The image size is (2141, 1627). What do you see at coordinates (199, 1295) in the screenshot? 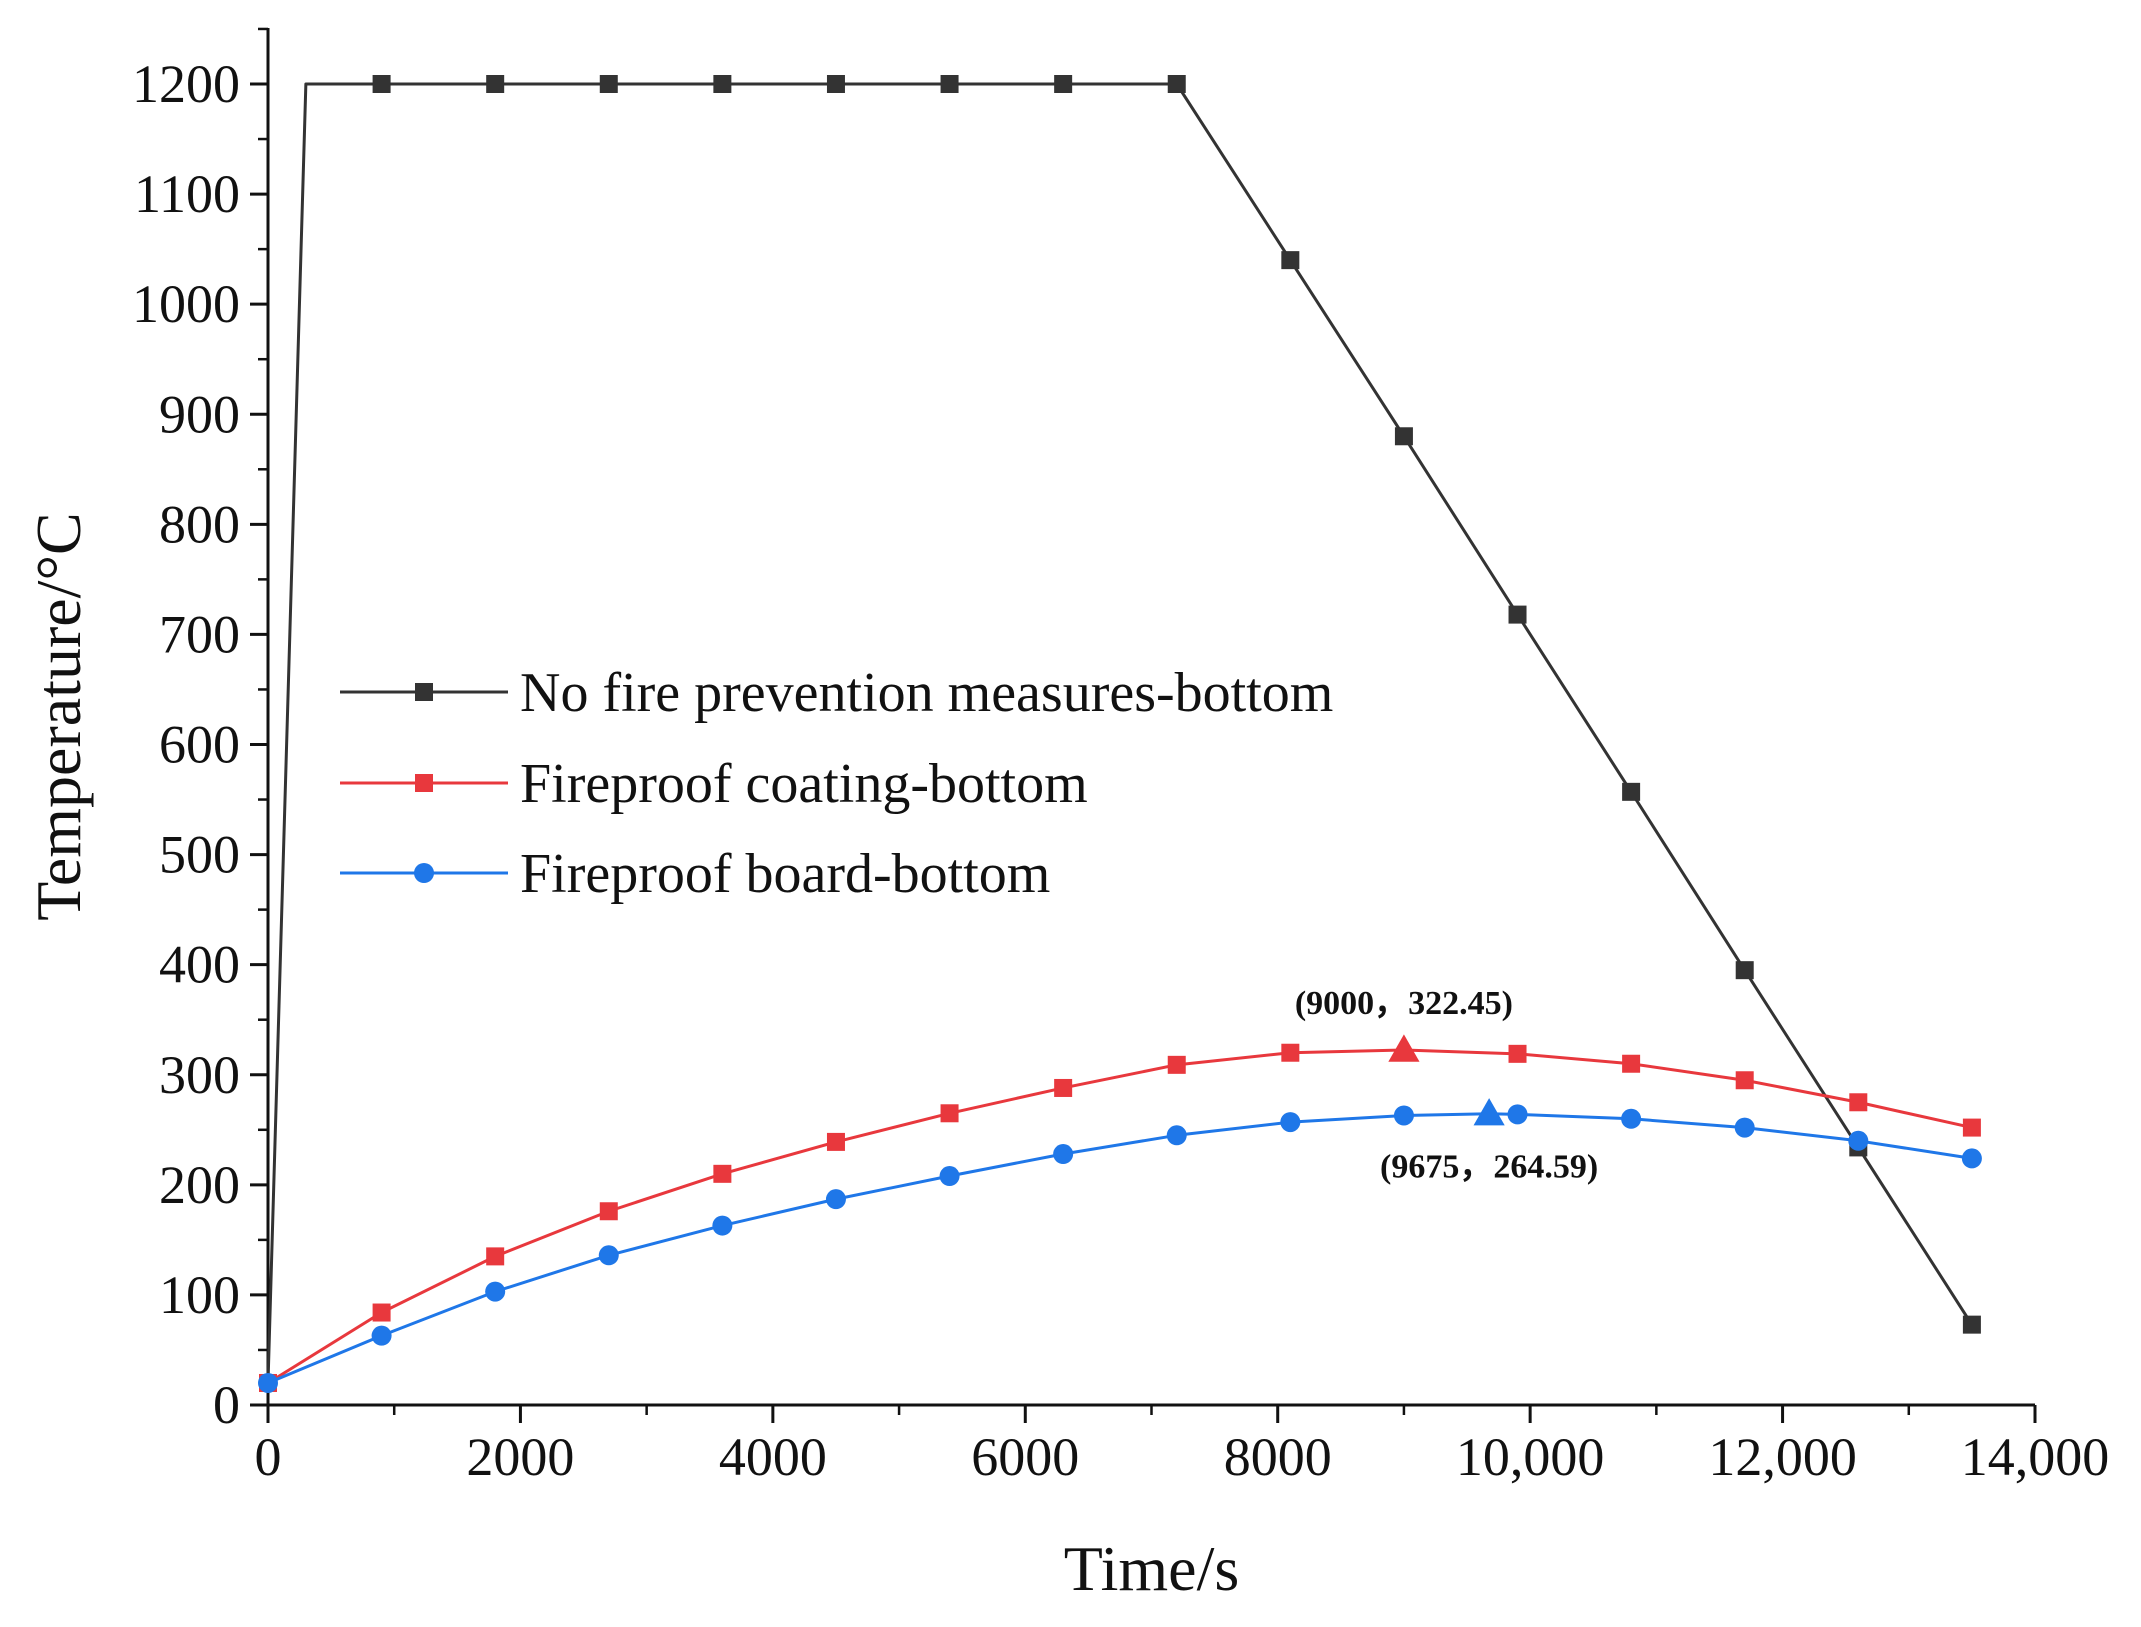
I see `y-tick-label: 100` at bounding box center [199, 1295].